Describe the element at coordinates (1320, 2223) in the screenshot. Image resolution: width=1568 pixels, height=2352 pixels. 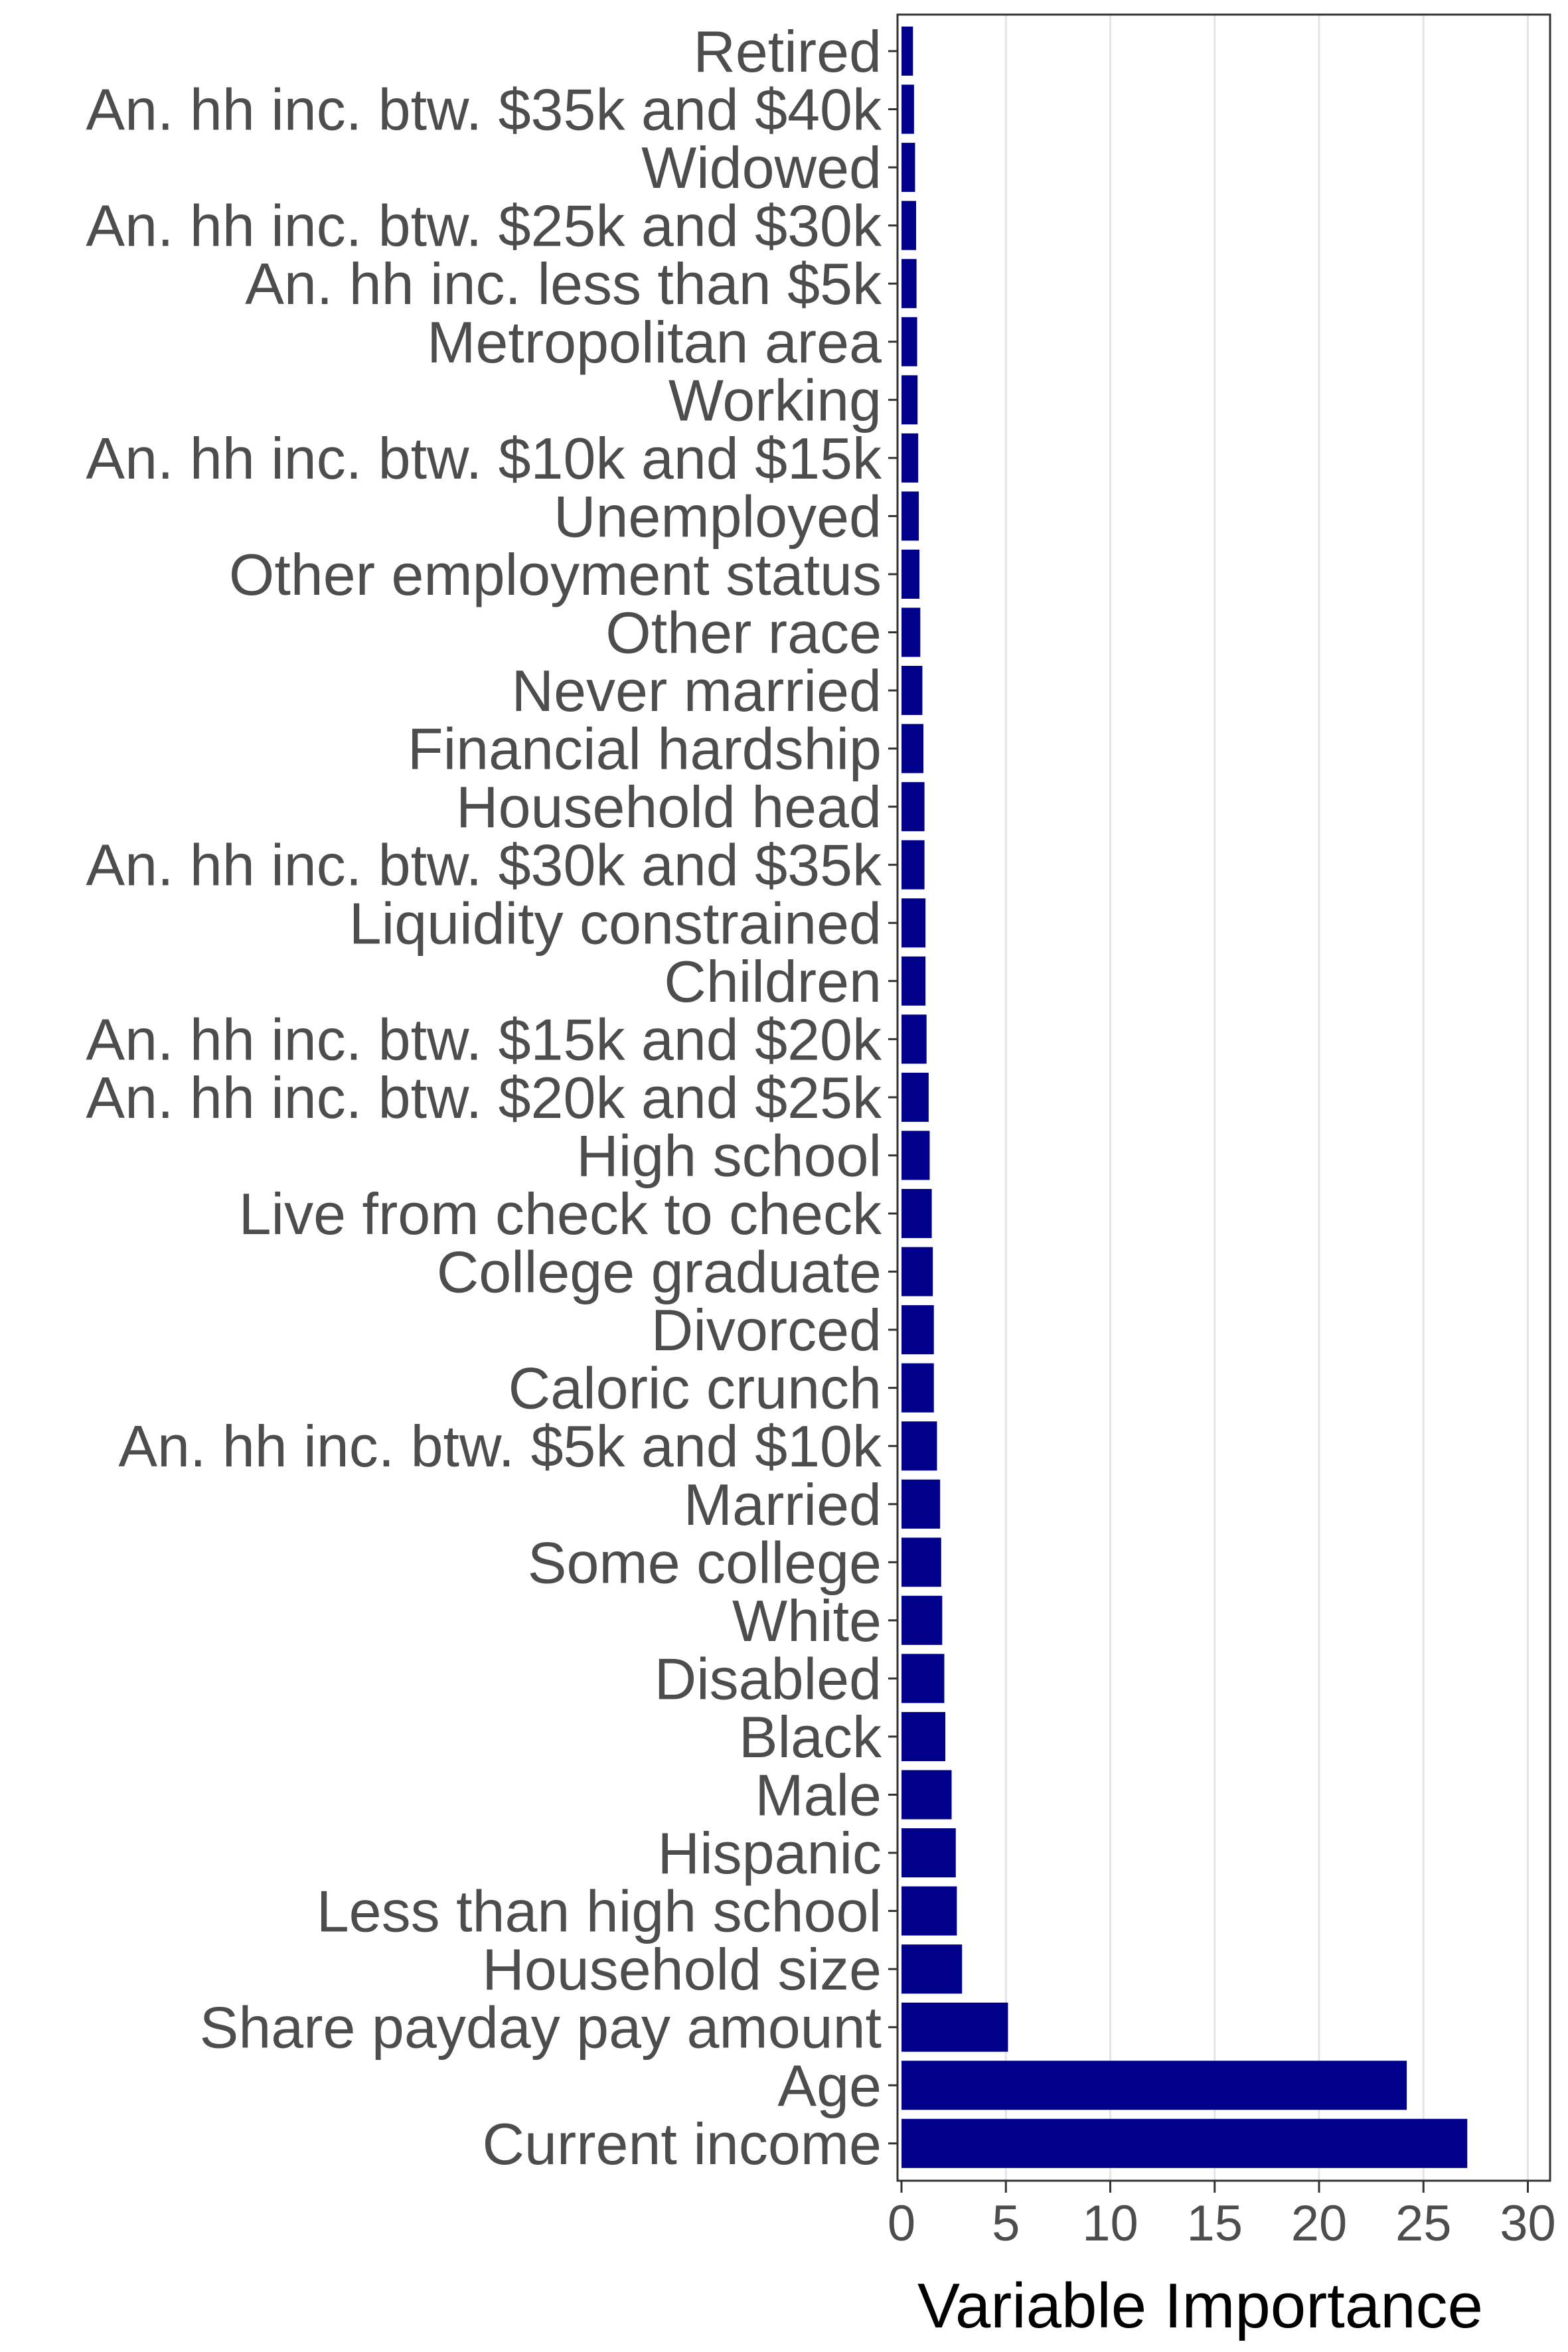
I see `x-tick-label-20: 20` at that location.